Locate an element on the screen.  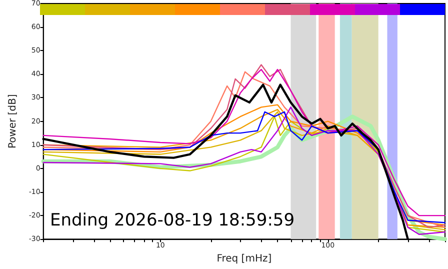
x-axis-title: Freq [mHz] is located at coordinates (244, 259).